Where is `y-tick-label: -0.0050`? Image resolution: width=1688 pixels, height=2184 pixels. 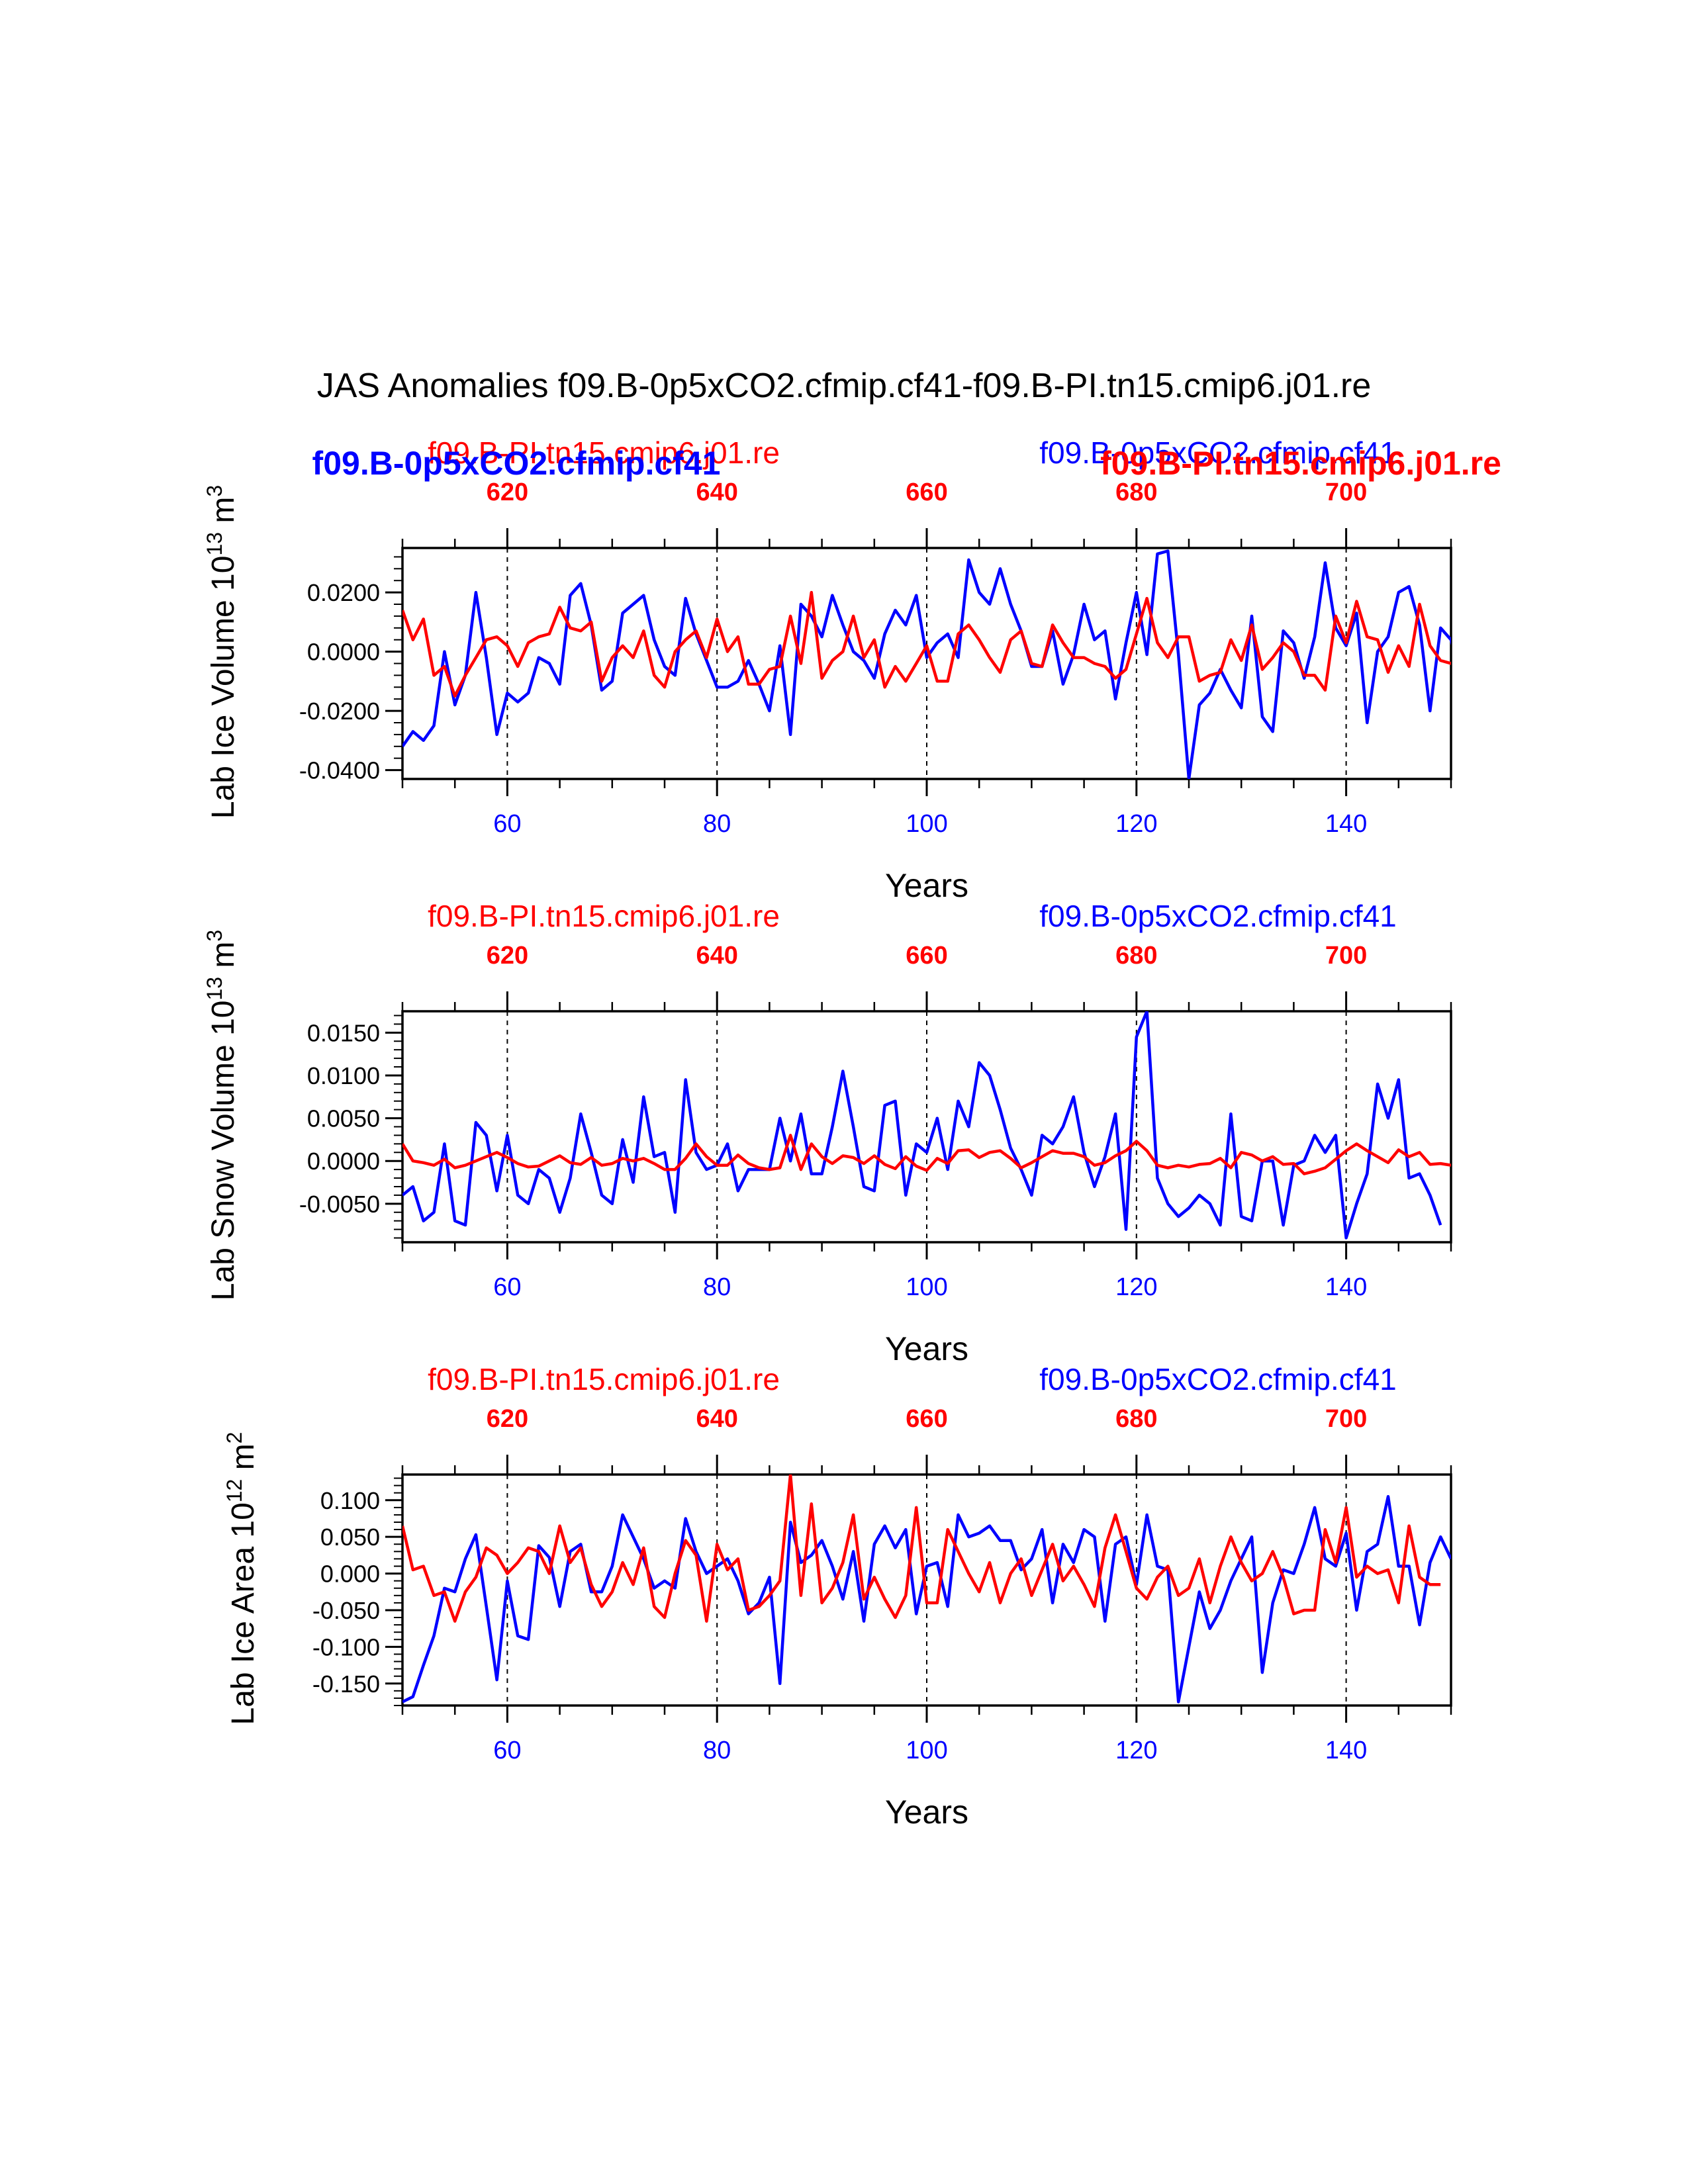 y-tick-label: -0.0050 is located at coordinates (339, 1204).